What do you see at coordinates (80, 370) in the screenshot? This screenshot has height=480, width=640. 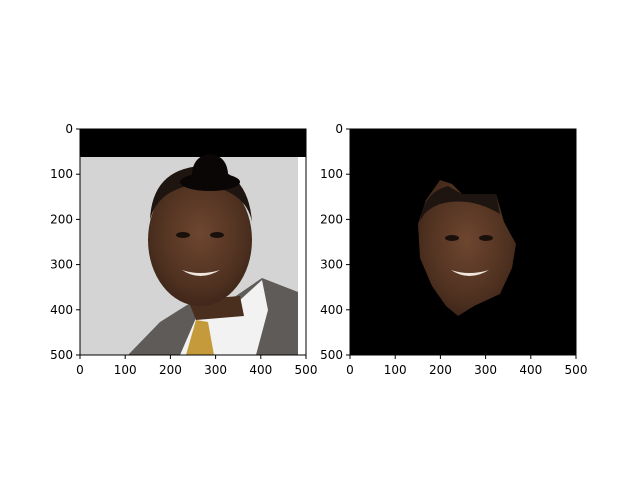 I see `left-x-tick-label: 0` at bounding box center [80, 370].